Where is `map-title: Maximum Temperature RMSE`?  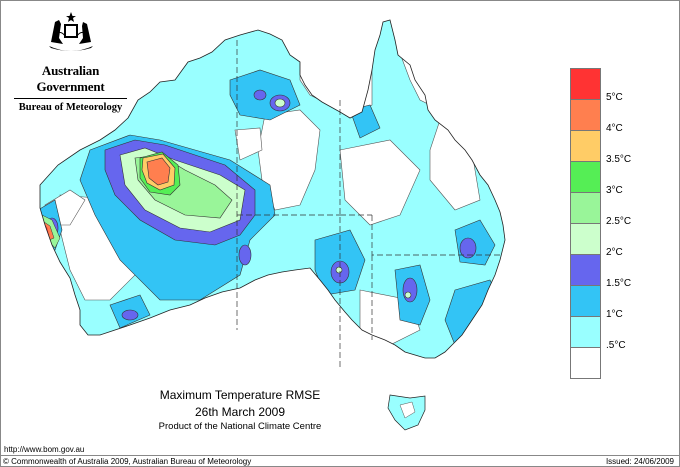 map-title: Maximum Temperature RMSE is located at coordinates (240, 395).